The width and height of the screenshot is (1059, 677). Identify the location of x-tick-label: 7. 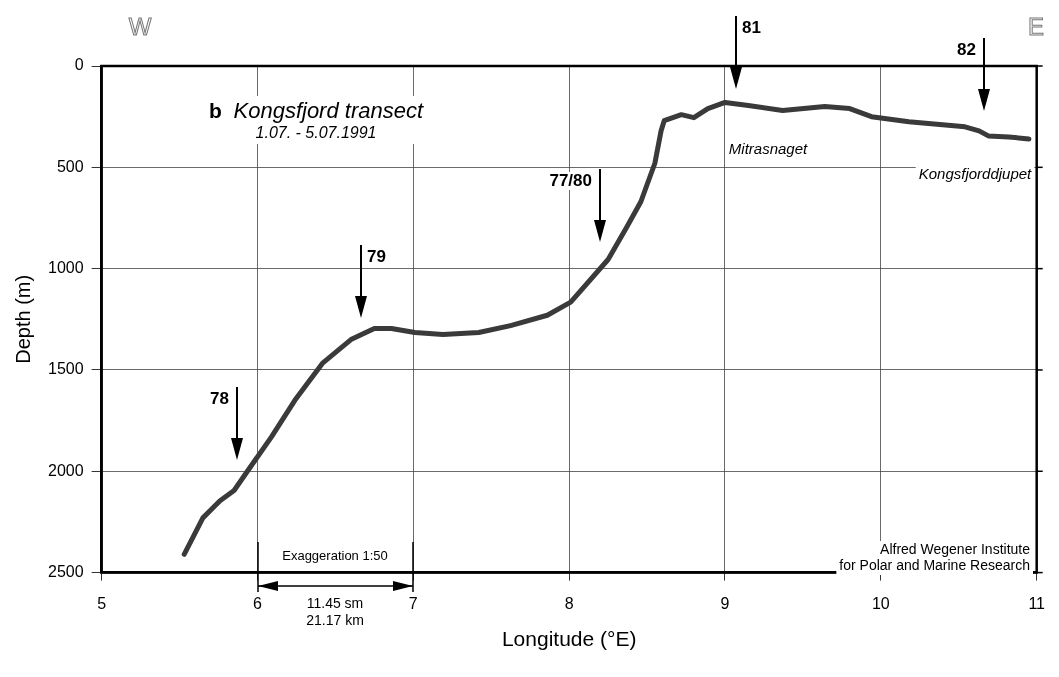
(413, 603).